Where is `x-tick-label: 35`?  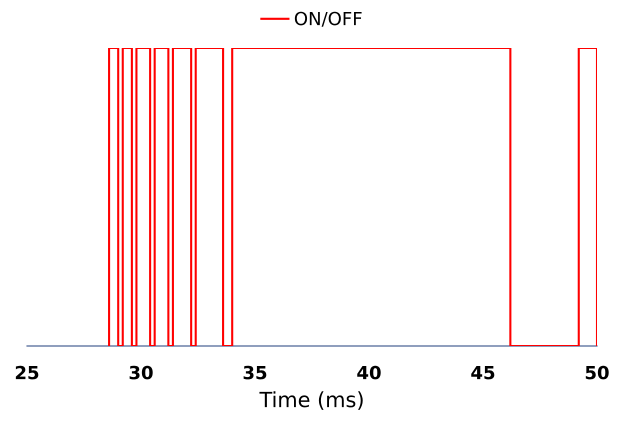
x-tick-label: 35 is located at coordinates (255, 373).